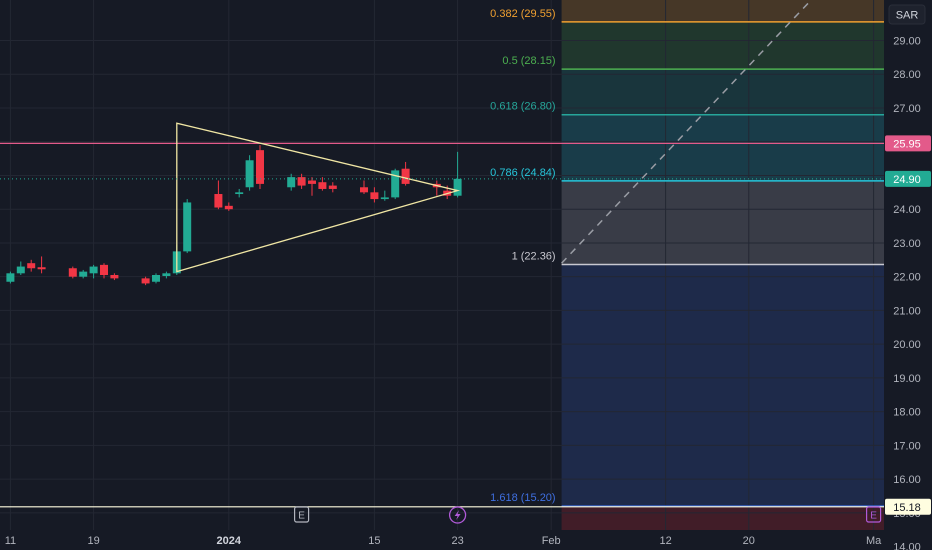  What do you see at coordinates (229, 541) in the screenshot?
I see `time-tick-label: 2024` at bounding box center [229, 541].